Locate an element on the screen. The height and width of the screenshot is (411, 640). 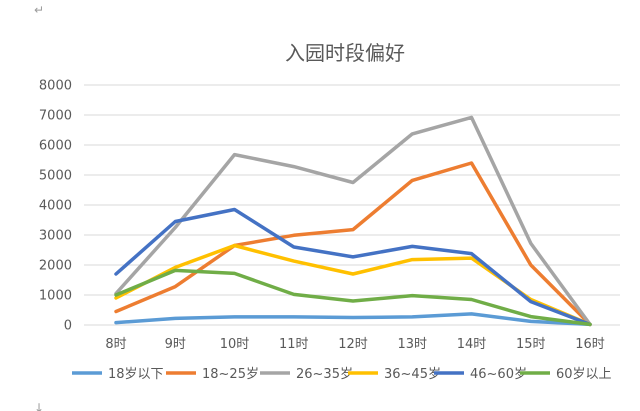
x-tick-label: 11时 is located at coordinates (294, 344).